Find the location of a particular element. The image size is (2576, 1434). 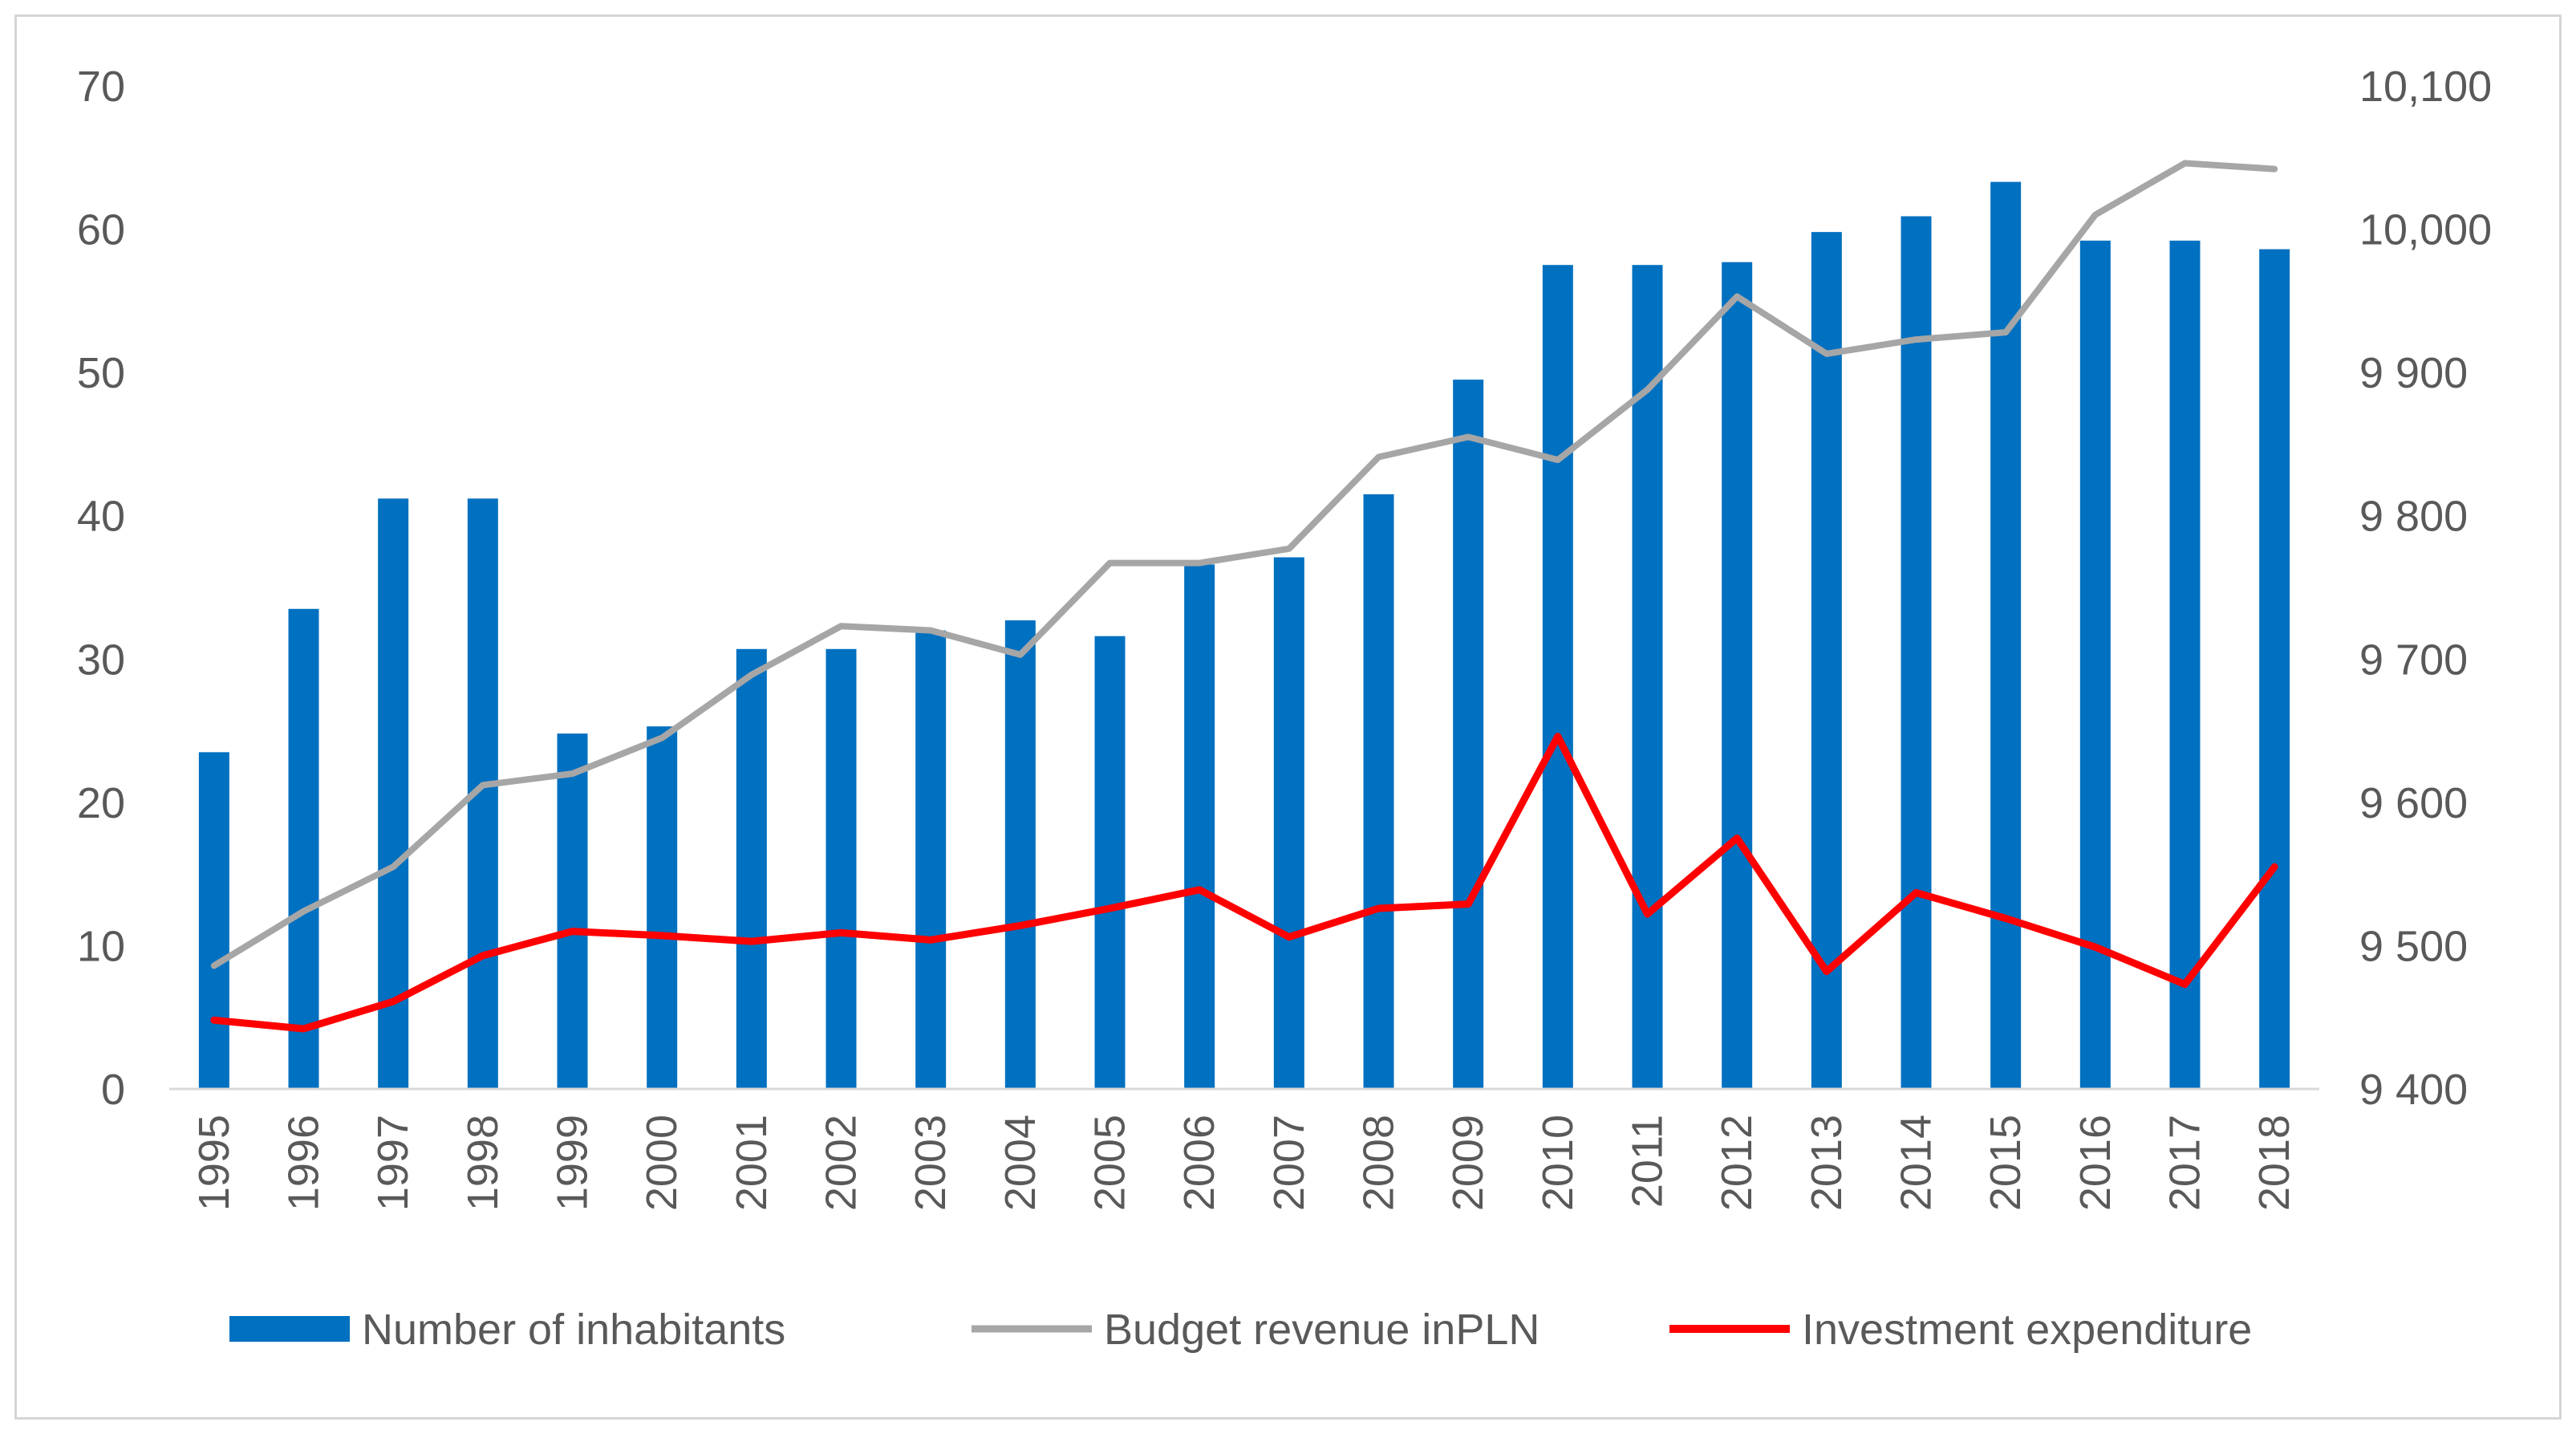

legend-label-inhabitants: Number of inhabitants is located at coordinates (573, 1330).